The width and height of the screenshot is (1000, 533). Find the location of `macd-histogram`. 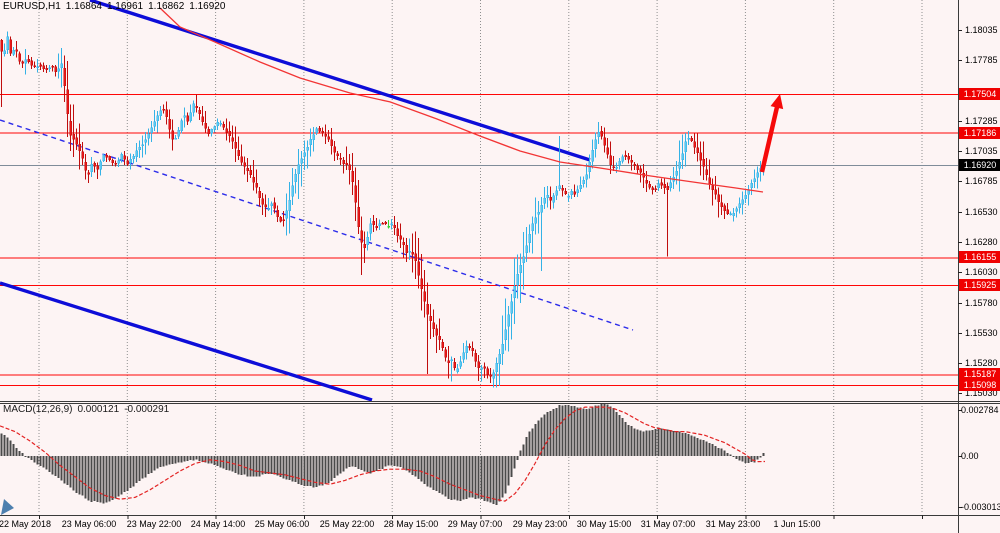

macd-histogram is located at coordinates (382, 454).